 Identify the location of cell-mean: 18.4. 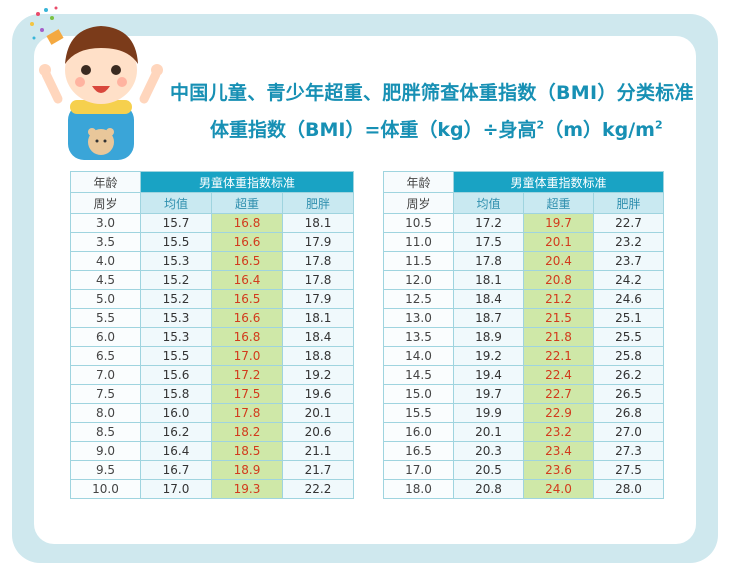
(488, 299).